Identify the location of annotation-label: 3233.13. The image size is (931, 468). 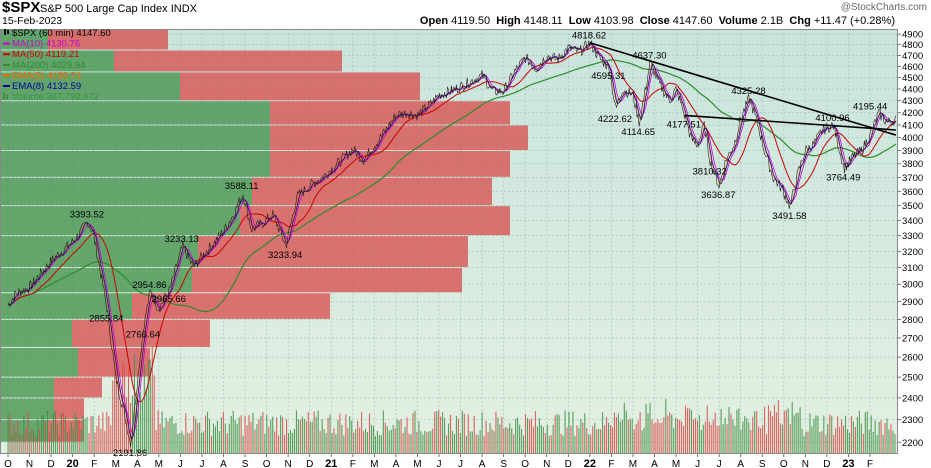
(182, 239).